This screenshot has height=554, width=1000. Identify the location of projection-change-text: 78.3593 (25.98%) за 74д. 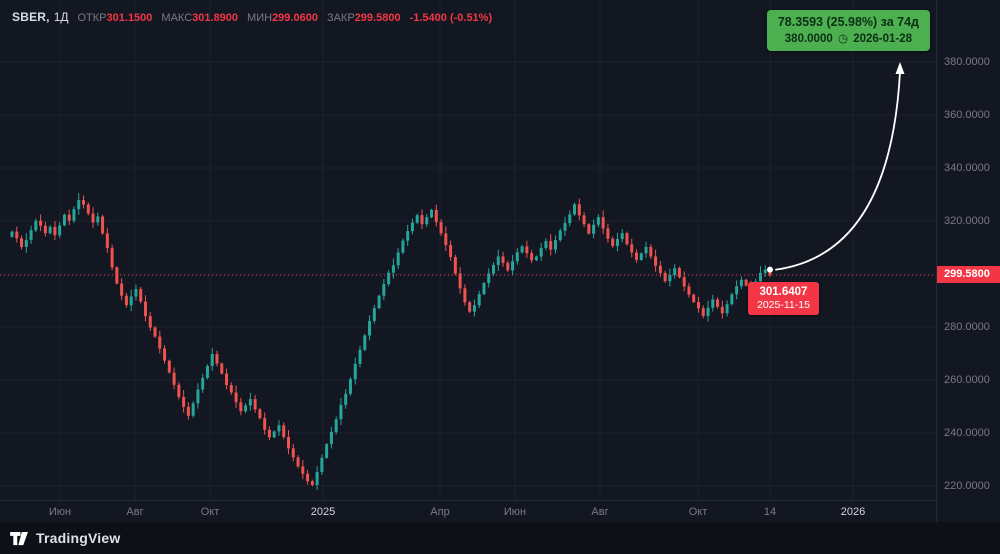
(848, 22).